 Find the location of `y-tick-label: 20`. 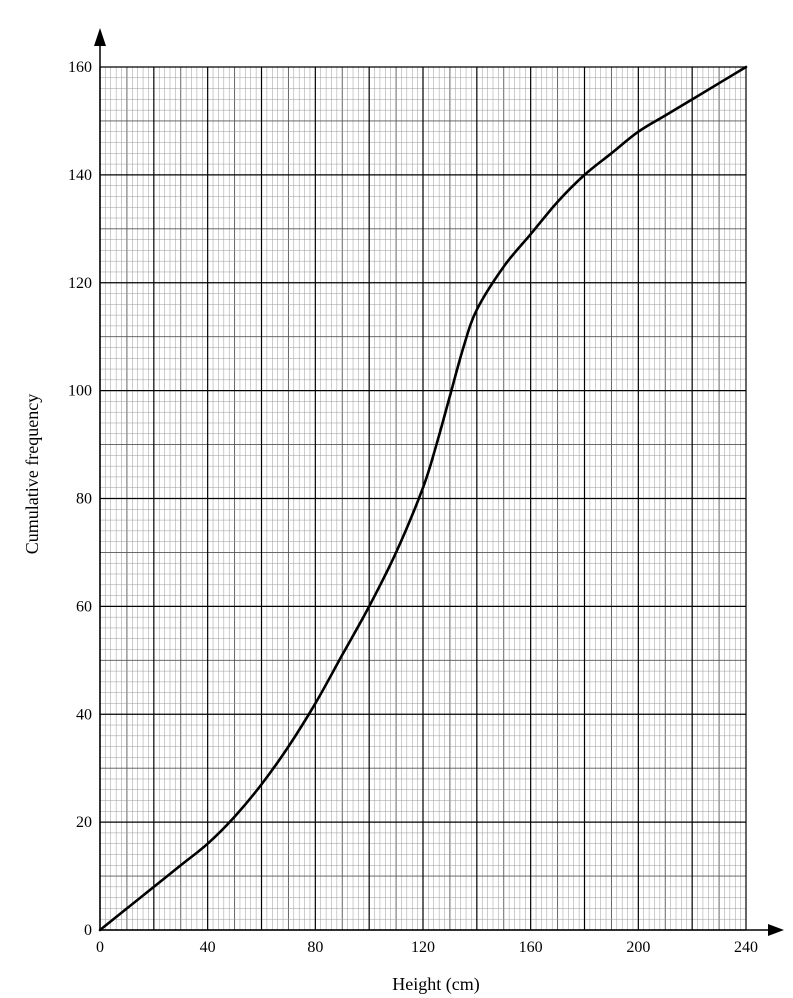

y-tick-label: 20 is located at coordinates (84, 822).